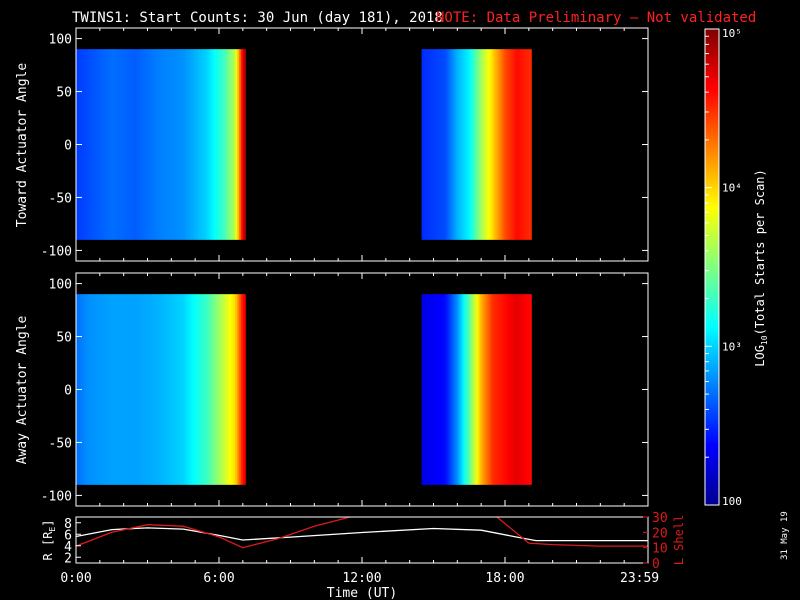 The image size is (800, 600). What do you see at coordinates (732, 346) in the screenshot?
I see `cbar-tick-label: 10³` at bounding box center [732, 346].